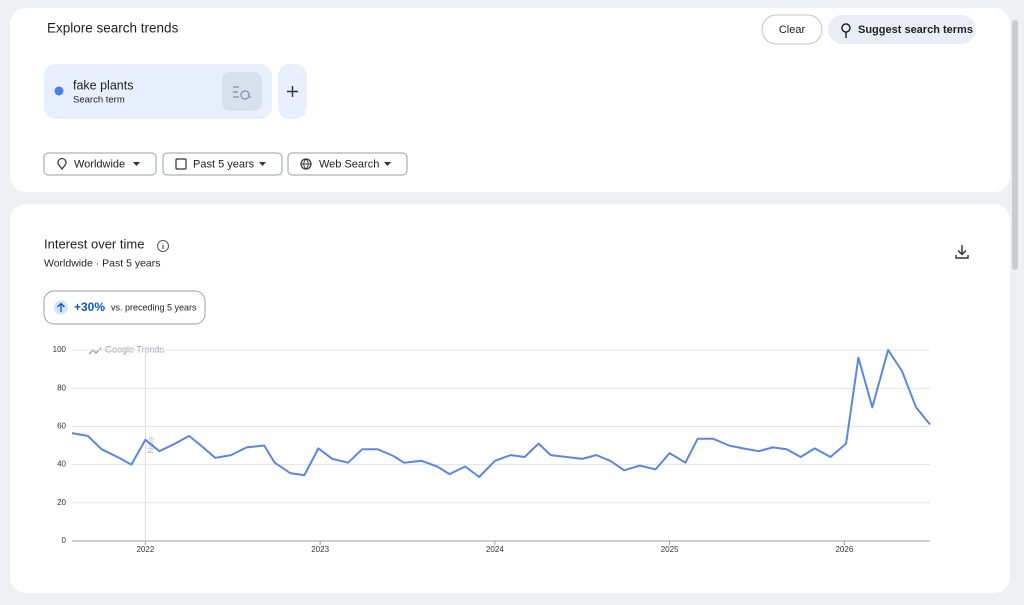 This screenshot has height=605, width=1024. Describe the element at coordinates (915, 30) in the screenshot. I see `button-label: Suggest search terms` at that location.